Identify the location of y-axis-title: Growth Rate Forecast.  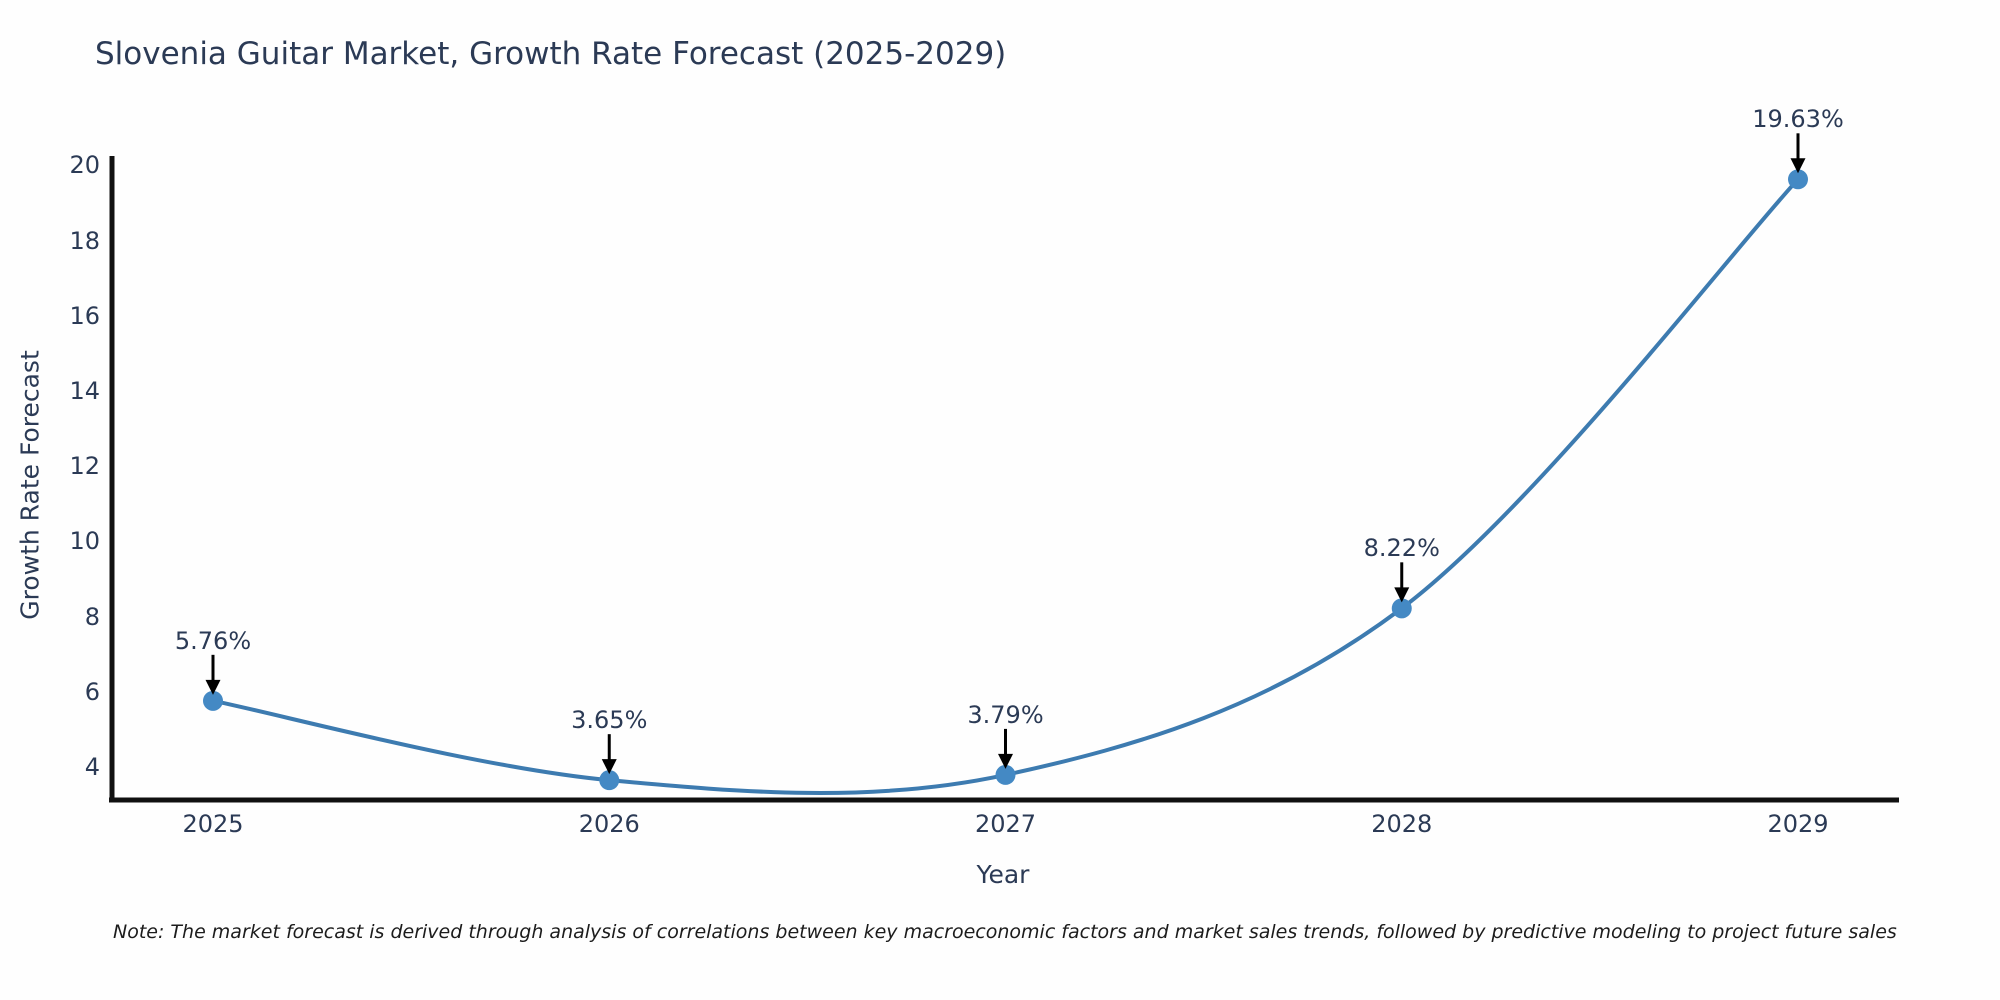
(30, 485).